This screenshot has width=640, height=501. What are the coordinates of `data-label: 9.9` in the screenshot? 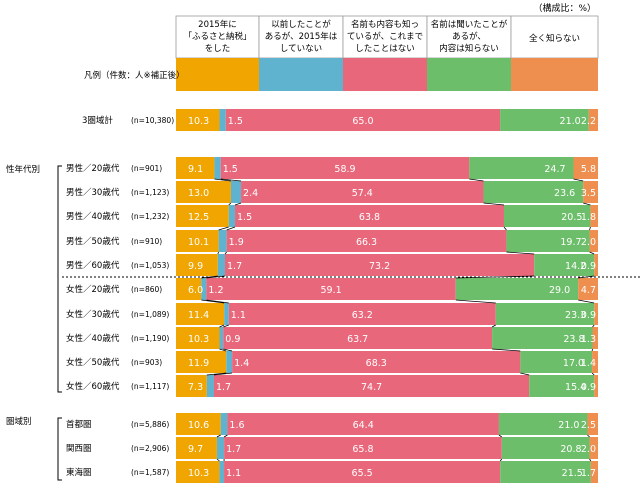 It's located at (195, 266).